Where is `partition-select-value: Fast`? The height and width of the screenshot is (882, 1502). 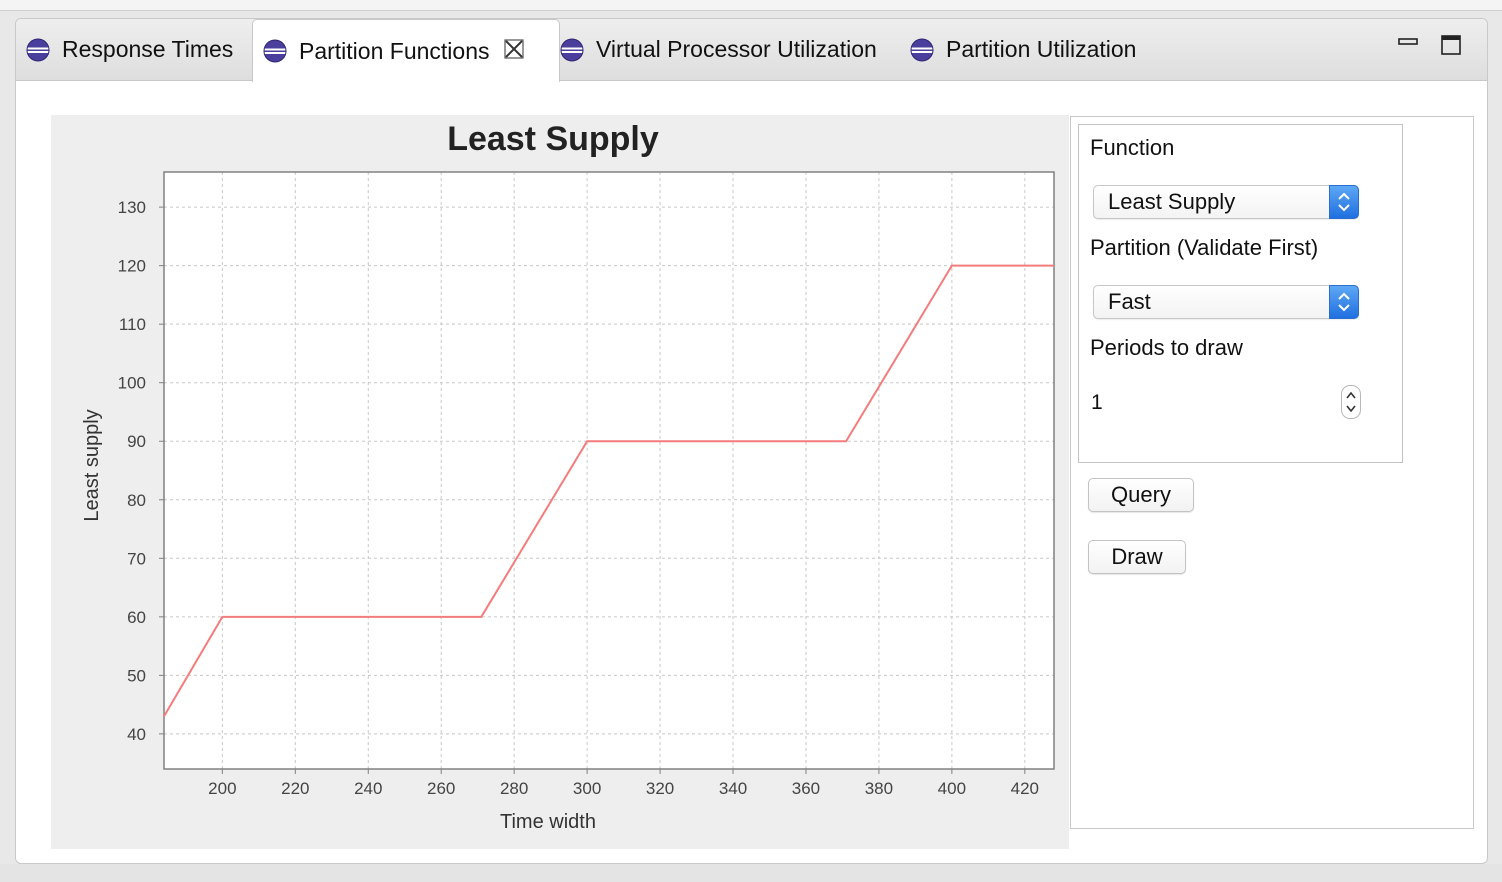 partition-select-value: Fast is located at coordinates (1129, 301).